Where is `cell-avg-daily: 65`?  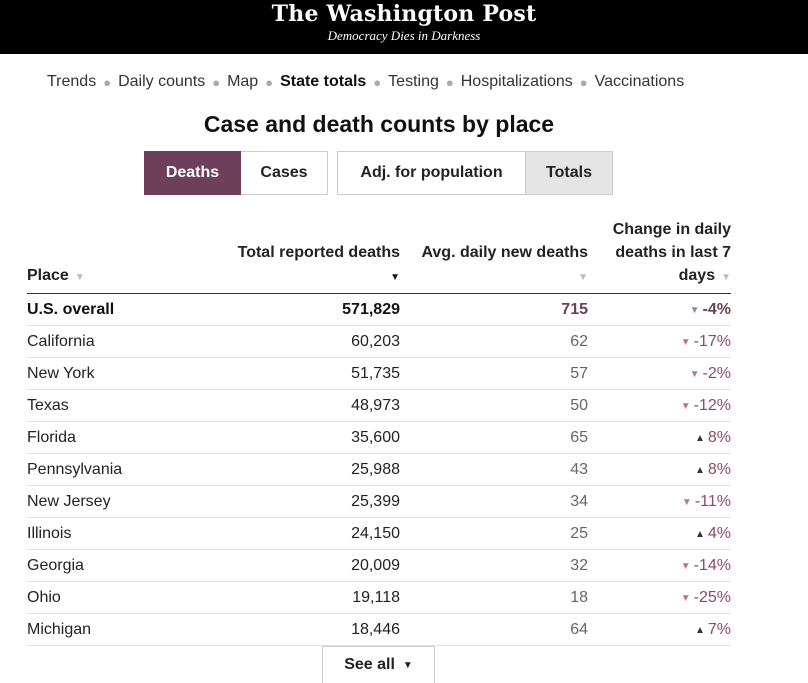
cell-avg-daily: 65 is located at coordinates (494, 437).